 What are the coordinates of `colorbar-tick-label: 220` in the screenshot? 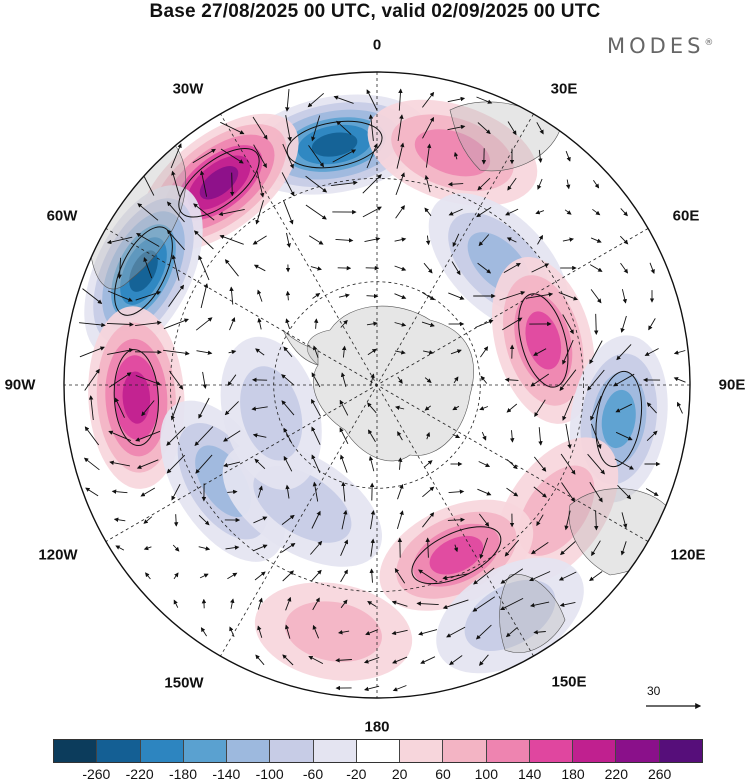 It's located at (616, 774).